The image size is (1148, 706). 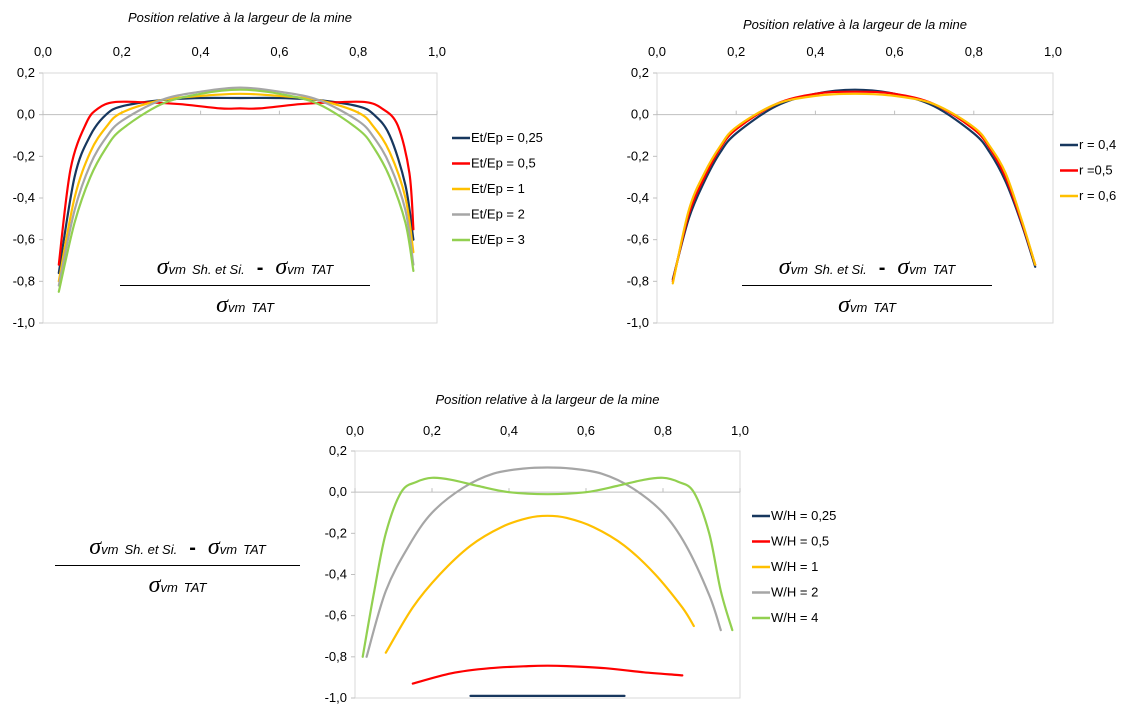 I want to click on chart3-x-tick-label: 0,2, so click(x=432, y=430).